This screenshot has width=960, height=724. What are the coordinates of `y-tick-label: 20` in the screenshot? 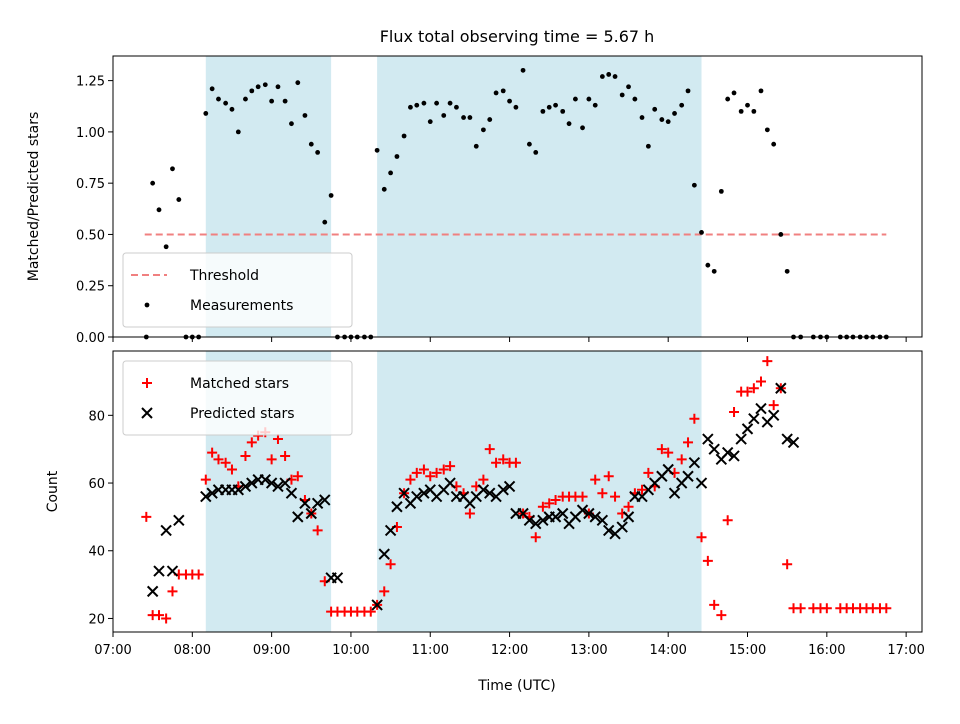 It's located at (96, 619).